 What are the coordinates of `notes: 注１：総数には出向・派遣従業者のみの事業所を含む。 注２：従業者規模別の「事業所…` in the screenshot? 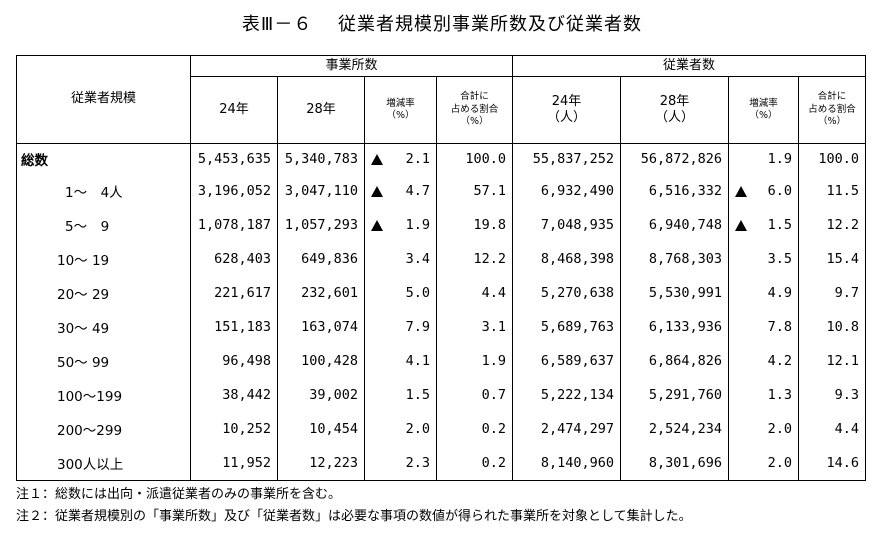 It's located at (354, 506).